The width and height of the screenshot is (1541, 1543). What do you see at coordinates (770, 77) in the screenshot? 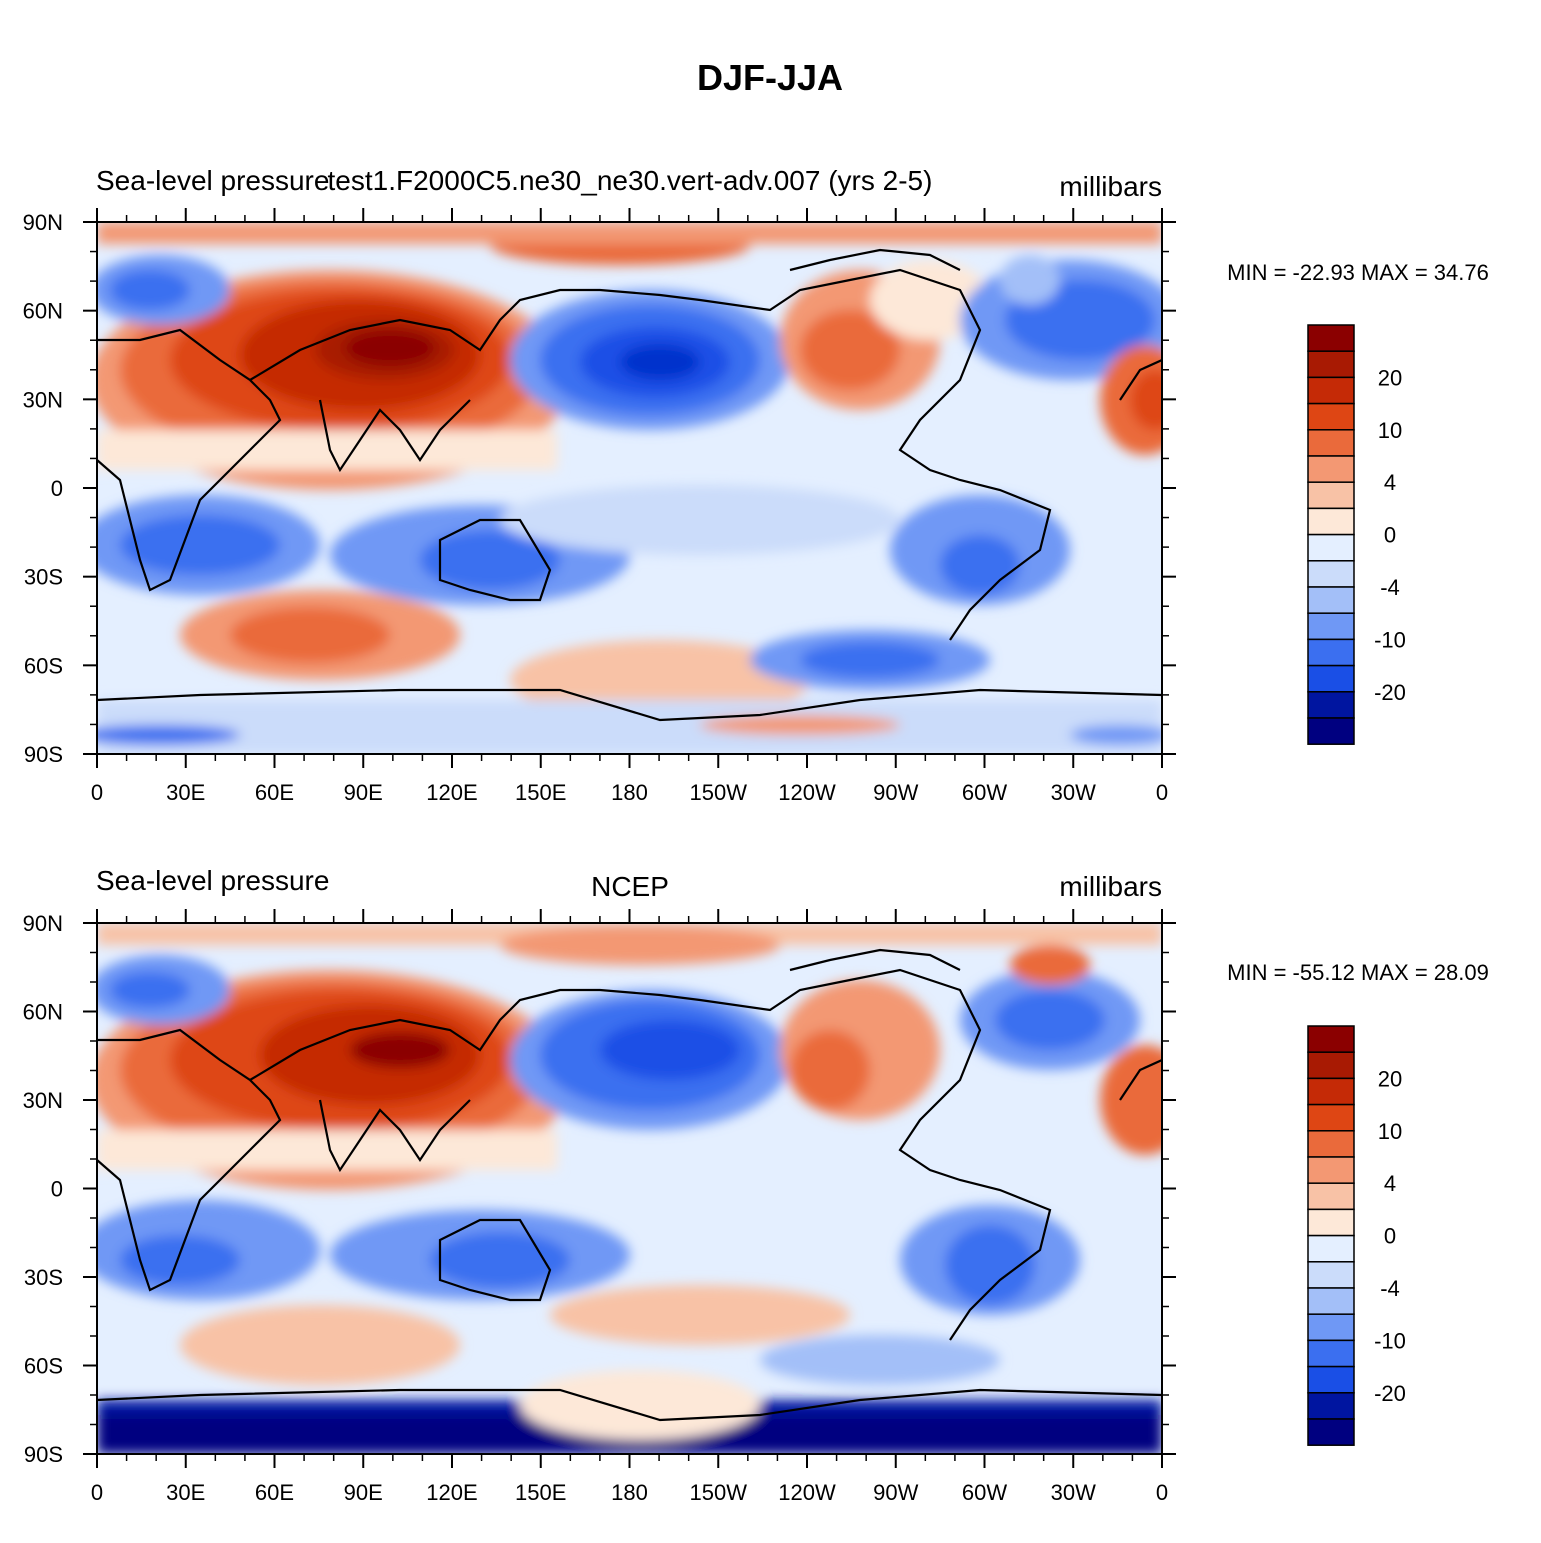
I see `figure-title: DJF-JJA` at bounding box center [770, 77].